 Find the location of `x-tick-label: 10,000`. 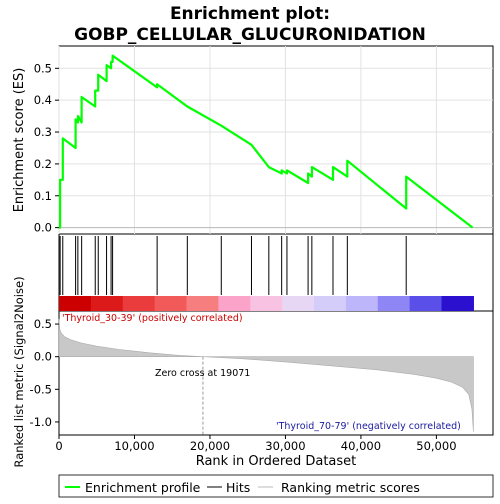

x-tick-label: 10,000 is located at coordinates (134, 446).